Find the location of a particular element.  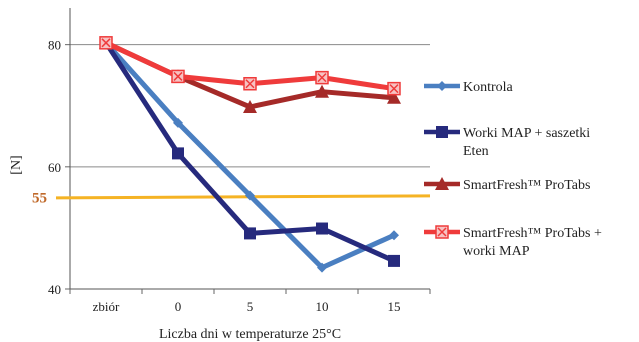

legend-item-1-label-0: Worki MAP + saszetki is located at coordinates (526, 133).